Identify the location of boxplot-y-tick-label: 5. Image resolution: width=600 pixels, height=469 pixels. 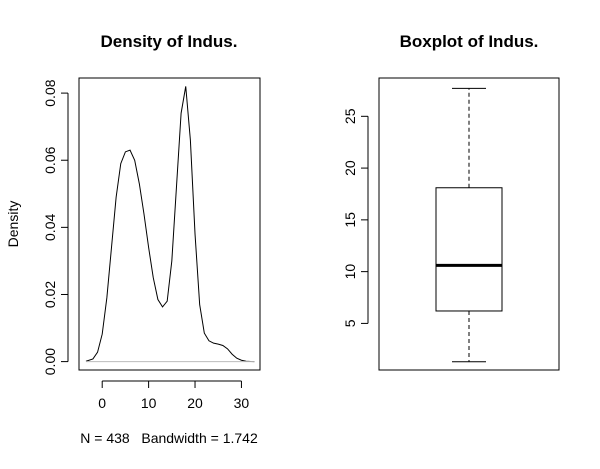
(350, 323).